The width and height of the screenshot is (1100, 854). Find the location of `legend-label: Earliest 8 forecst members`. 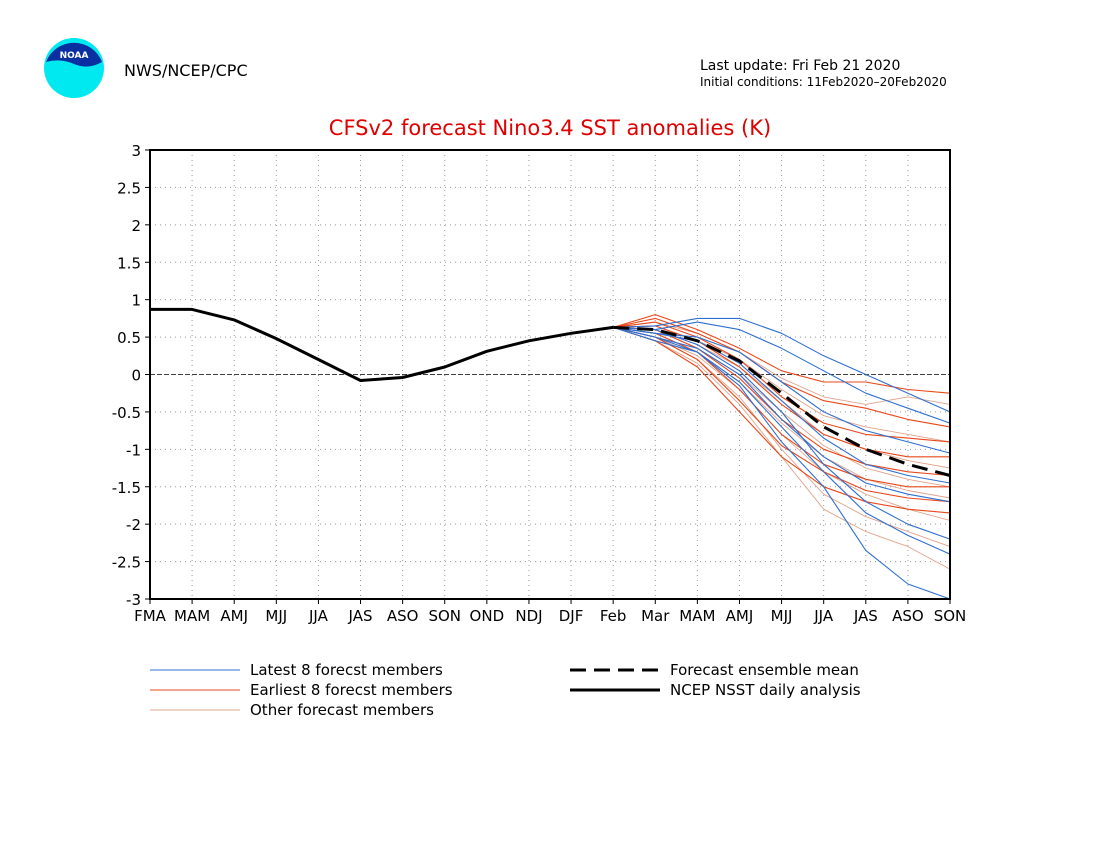

legend-label: Earliest 8 forecst members is located at coordinates (351, 690).